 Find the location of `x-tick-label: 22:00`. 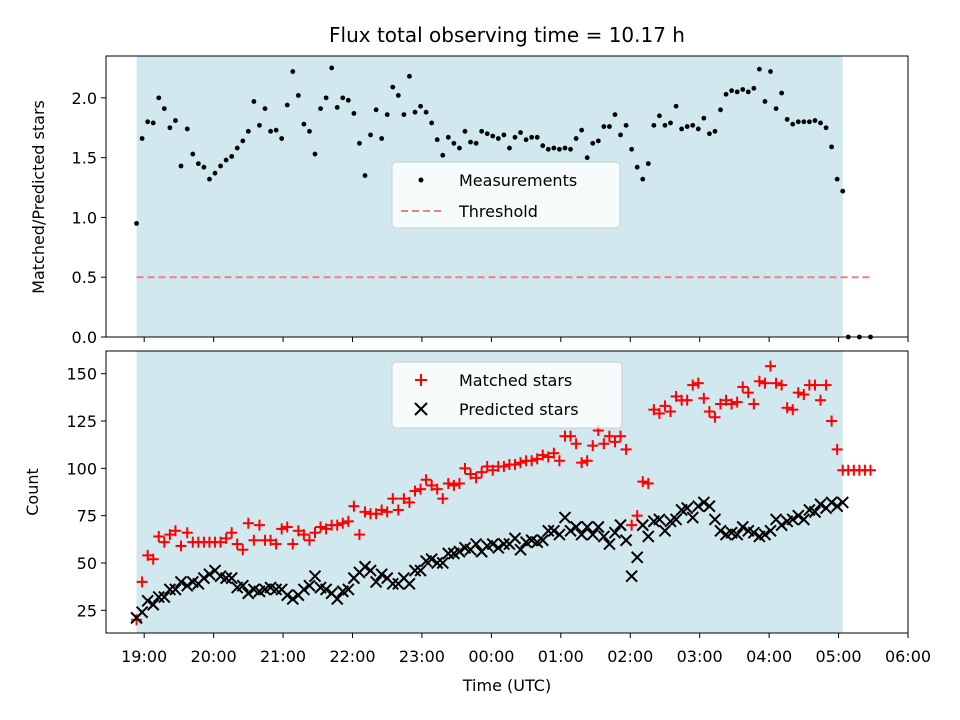

x-tick-label: 22:00 is located at coordinates (352, 656).